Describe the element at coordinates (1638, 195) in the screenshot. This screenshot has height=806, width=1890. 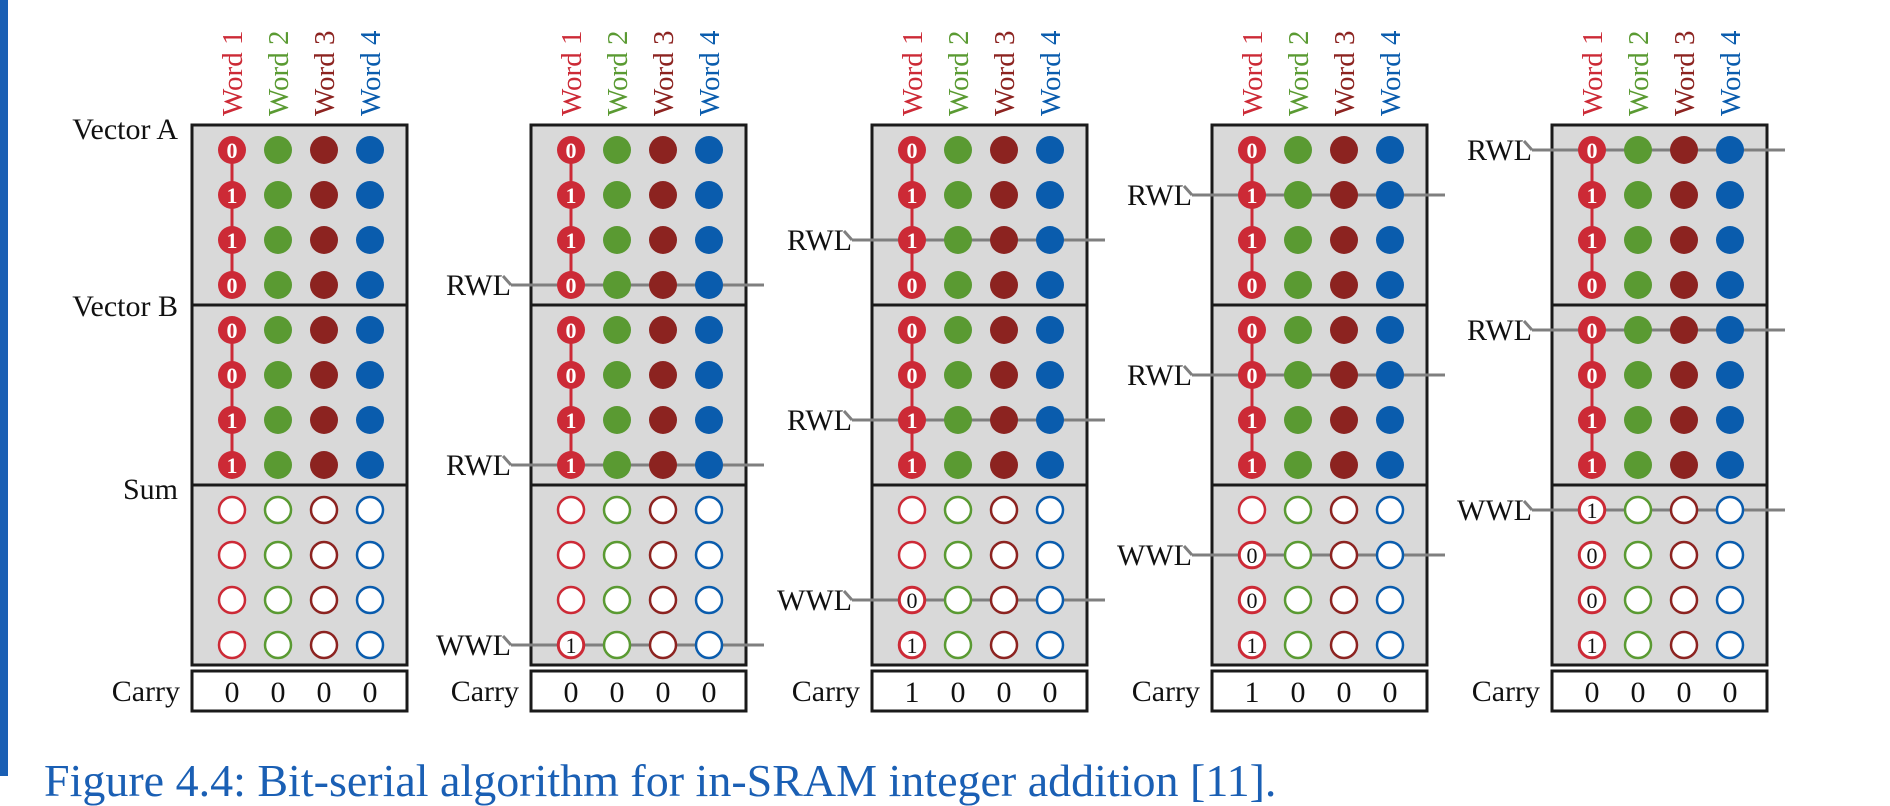
I see `vector-a-cell-r2-w2` at that location.